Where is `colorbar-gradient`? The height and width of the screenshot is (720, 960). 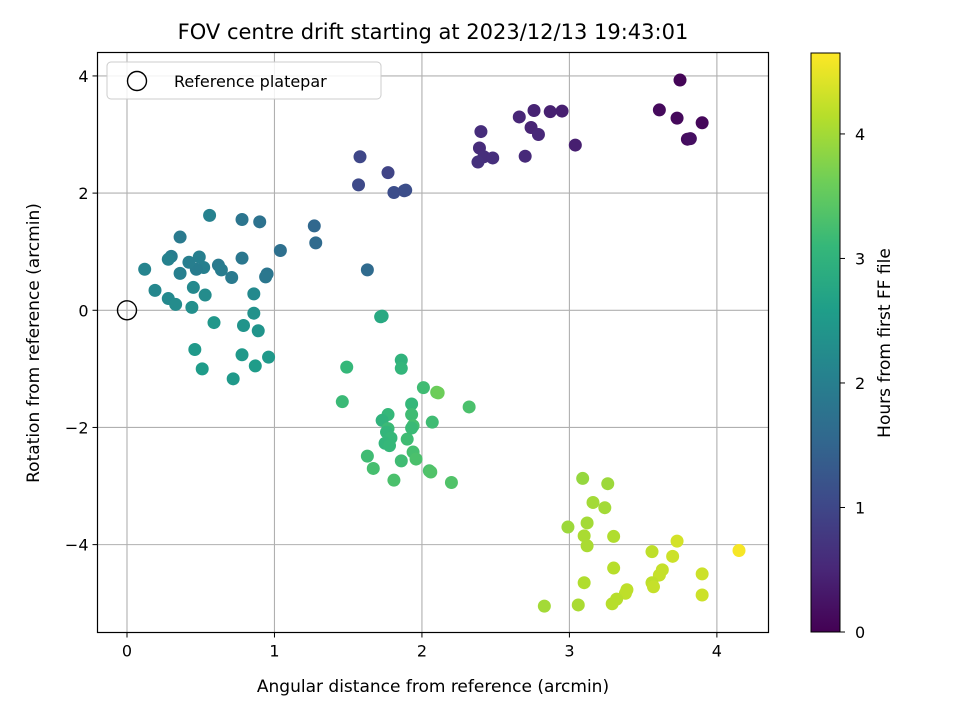 colorbar-gradient is located at coordinates (825, 342).